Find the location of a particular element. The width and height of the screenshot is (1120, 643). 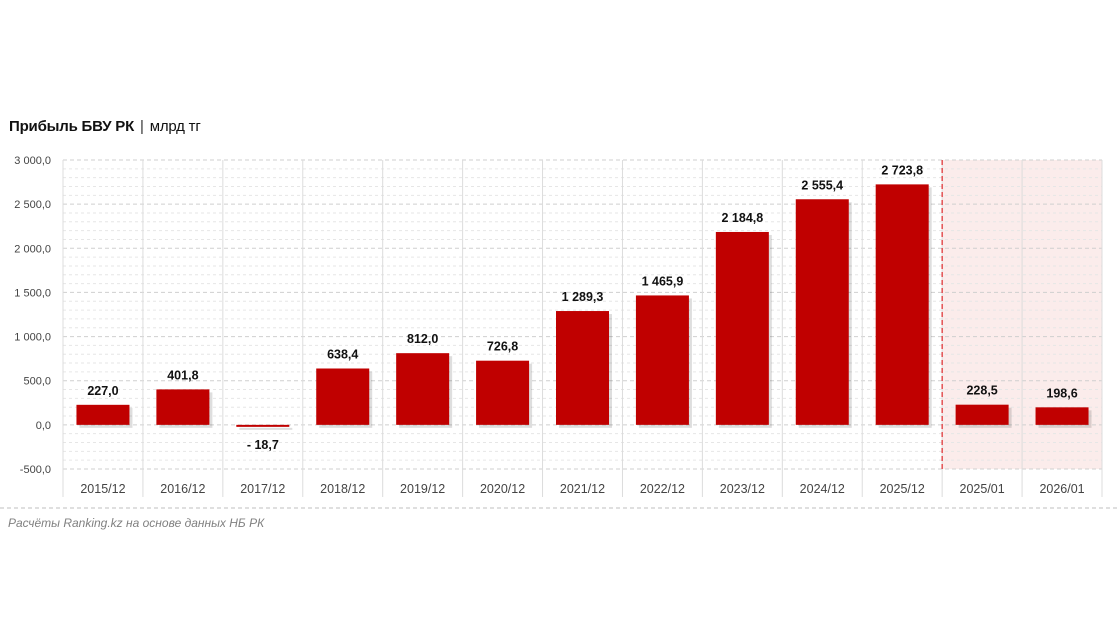

x-tick-label: 2018/12 is located at coordinates (342, 489).